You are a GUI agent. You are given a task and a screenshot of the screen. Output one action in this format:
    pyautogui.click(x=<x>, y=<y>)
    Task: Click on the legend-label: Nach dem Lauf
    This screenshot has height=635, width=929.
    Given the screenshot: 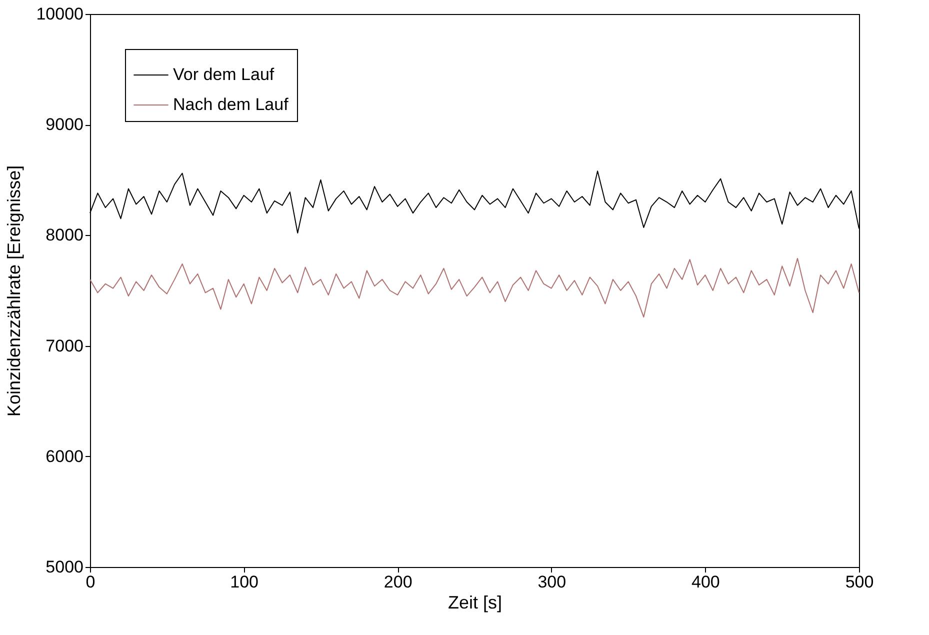 What is the action you would take?
    pyautogui.click(x=231, y=104)
    